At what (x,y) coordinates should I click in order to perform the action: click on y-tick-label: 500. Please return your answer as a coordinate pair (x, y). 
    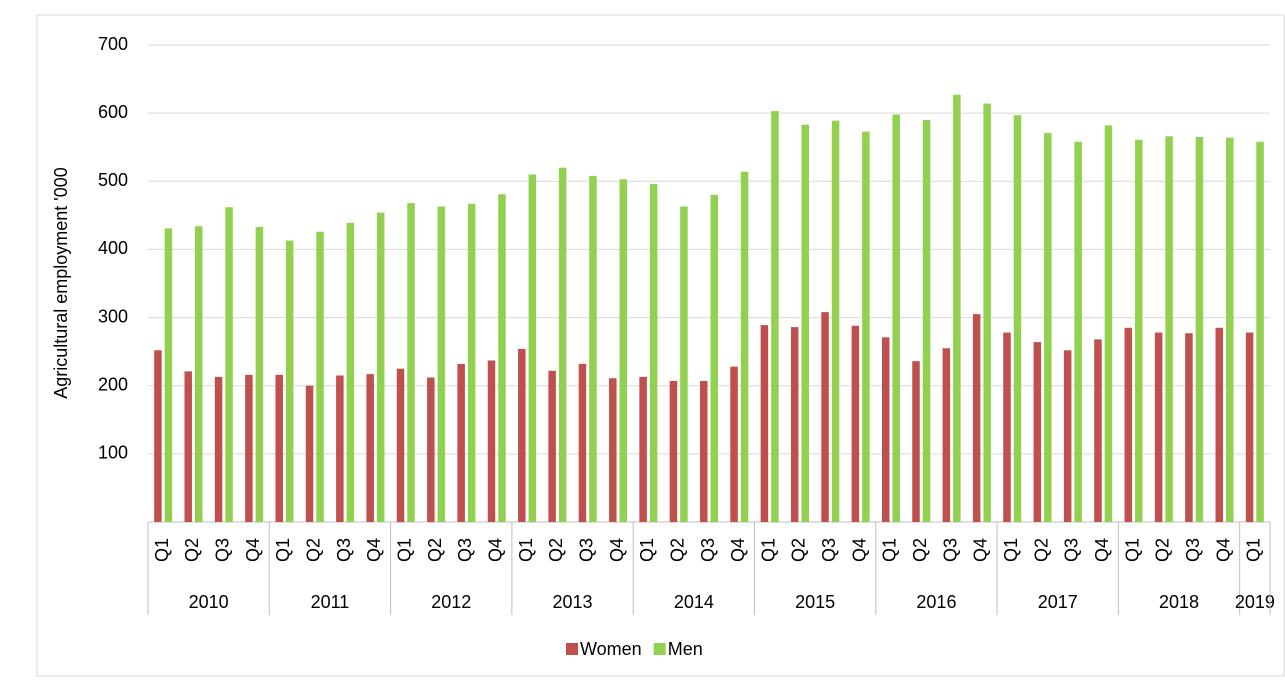
    Looking at the image, I should click on (113, 180).